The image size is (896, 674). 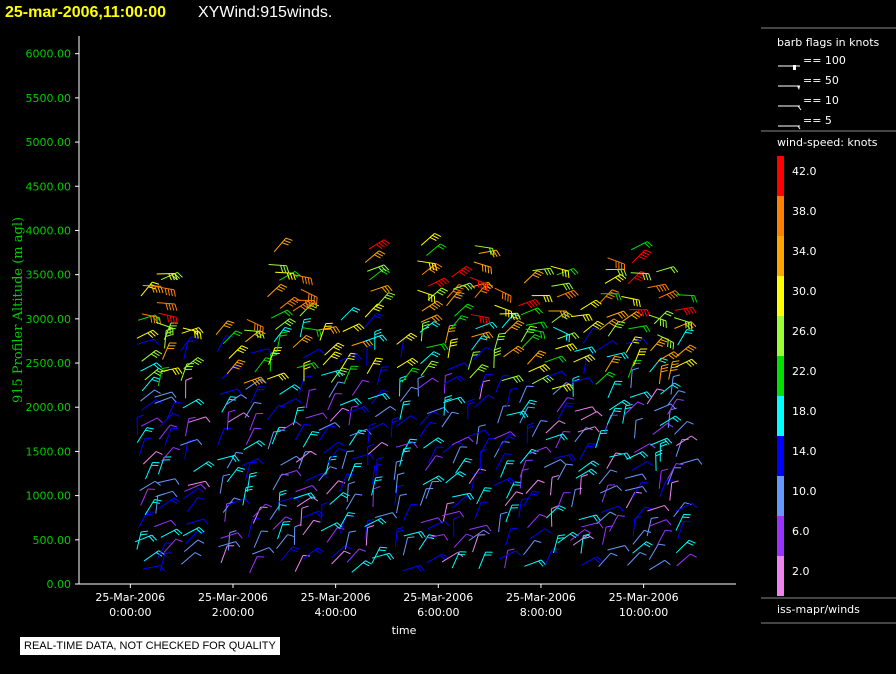 What do you see at coordinates (817, 120) in the screenshot?
I see `barb-key-label: == 5` at bounding box center [817, 120].